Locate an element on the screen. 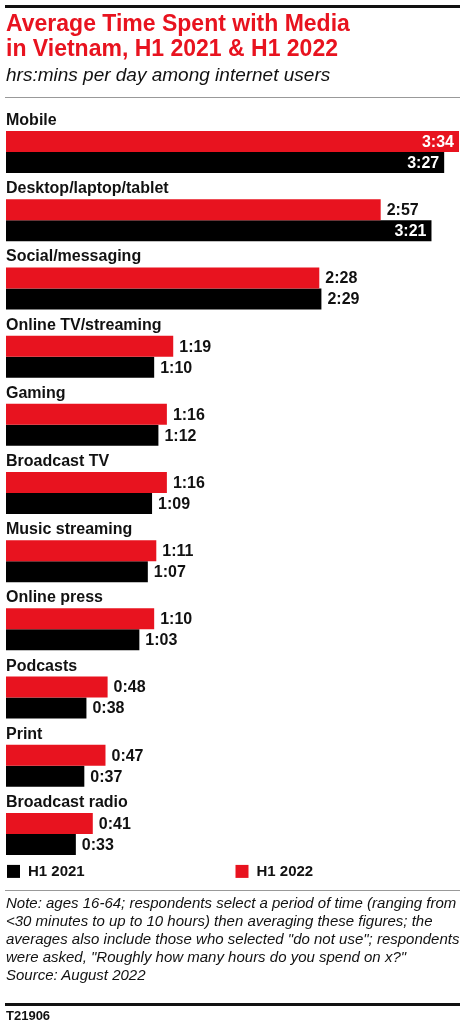  data-label: 1:09 is located at coordinates (174, 503).